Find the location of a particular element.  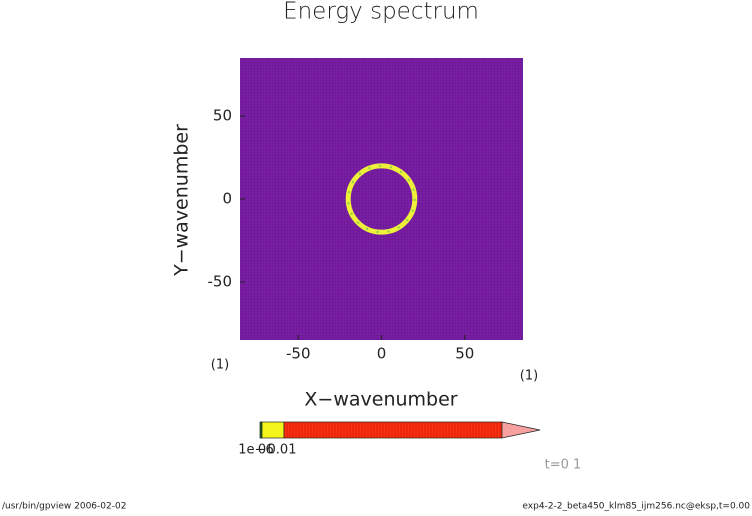

x-unit: (1) is located at coordinates (529, 376).